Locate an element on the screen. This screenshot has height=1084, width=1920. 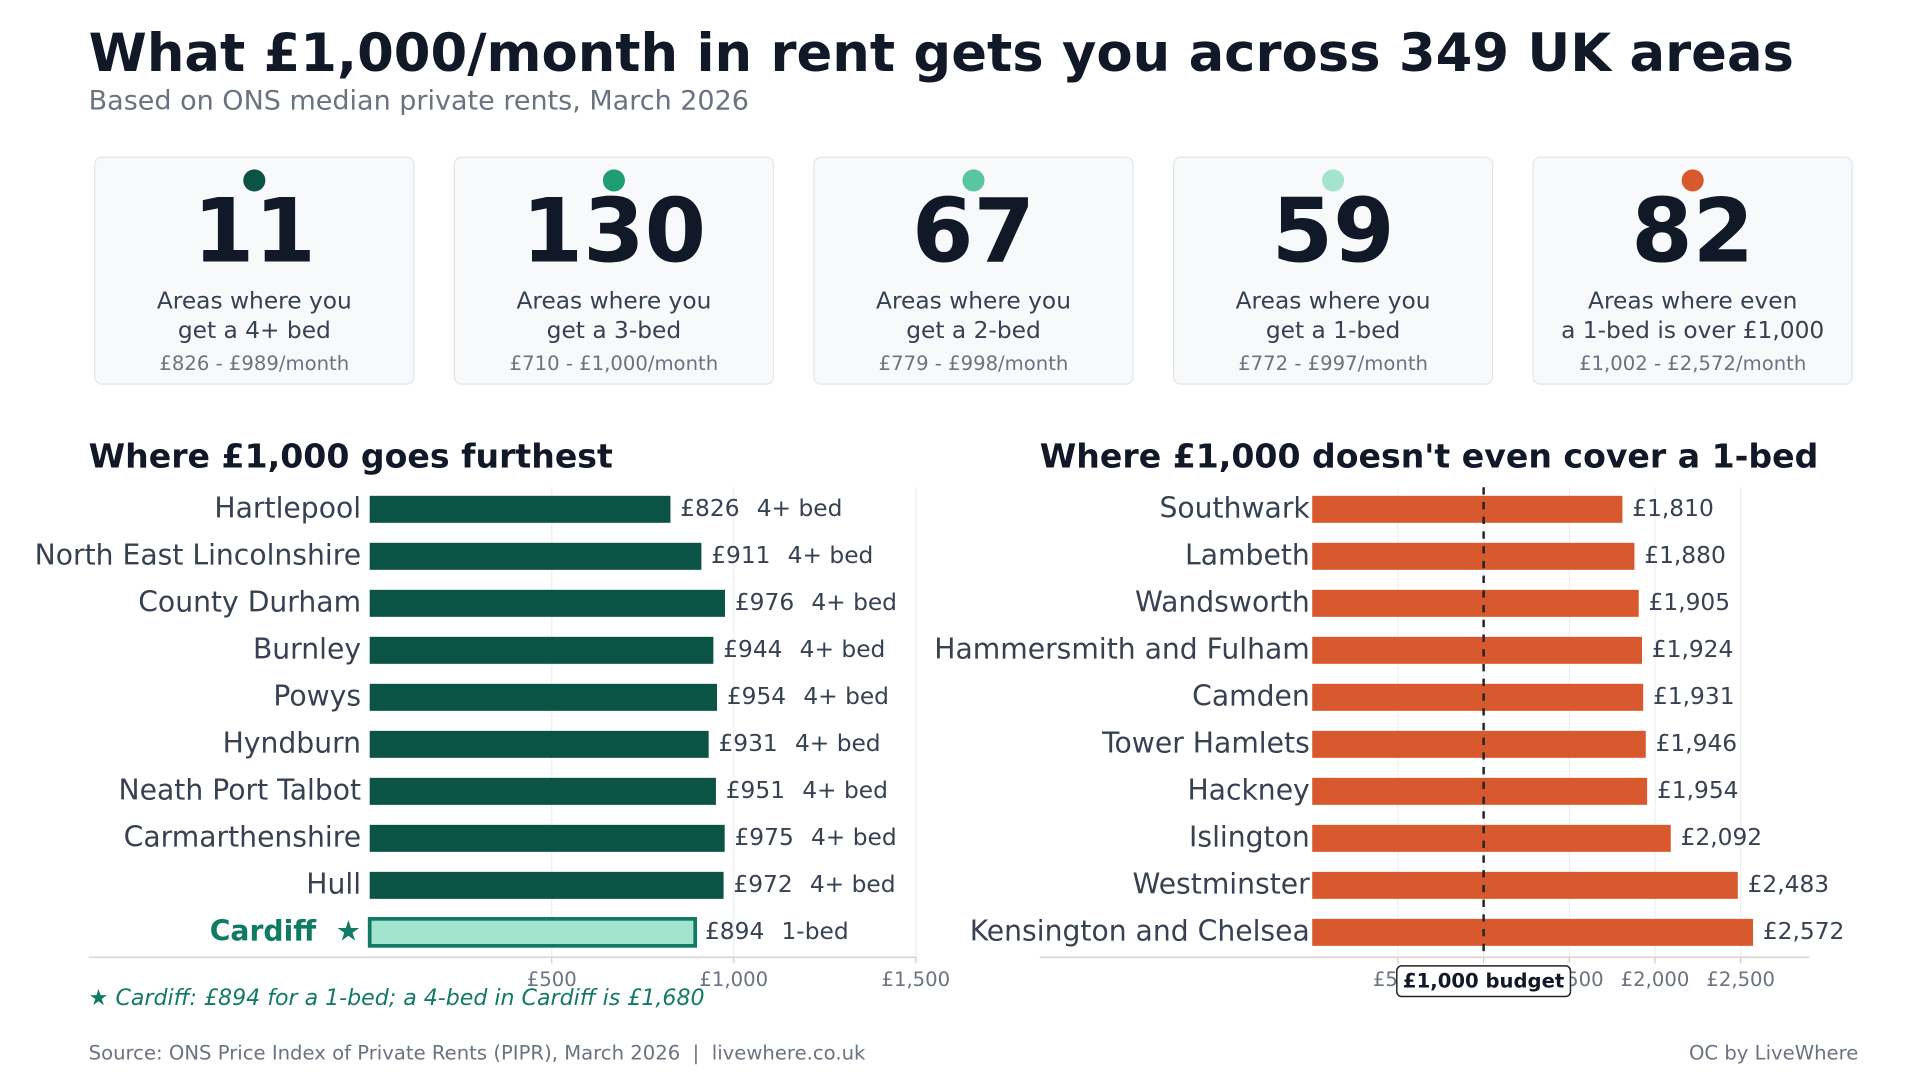
value-label: £2,572 is located at coordinates (1804, 931).